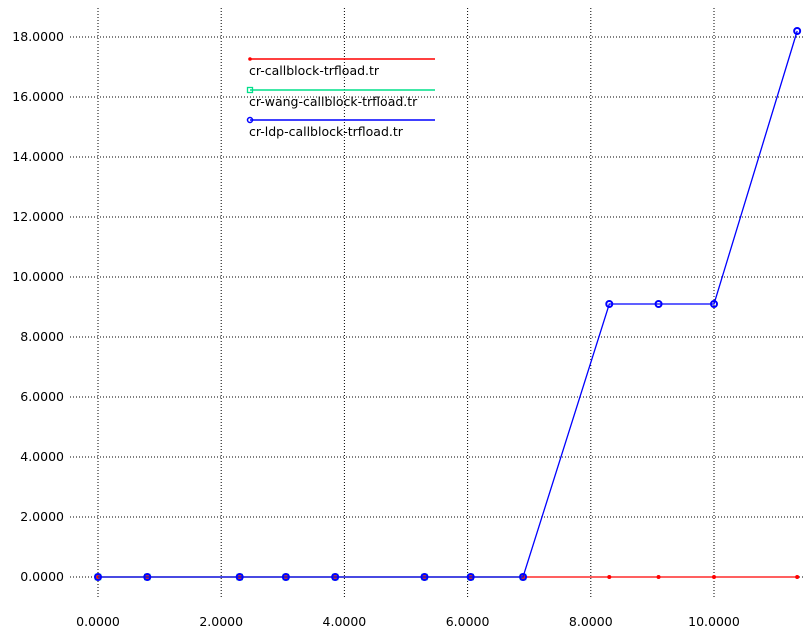 The width and height of the screenshot is (812, 638). Describe the element at coordinates (42, 576) in the screenshot. I see `y-tick-label: 0.0000` at that location.